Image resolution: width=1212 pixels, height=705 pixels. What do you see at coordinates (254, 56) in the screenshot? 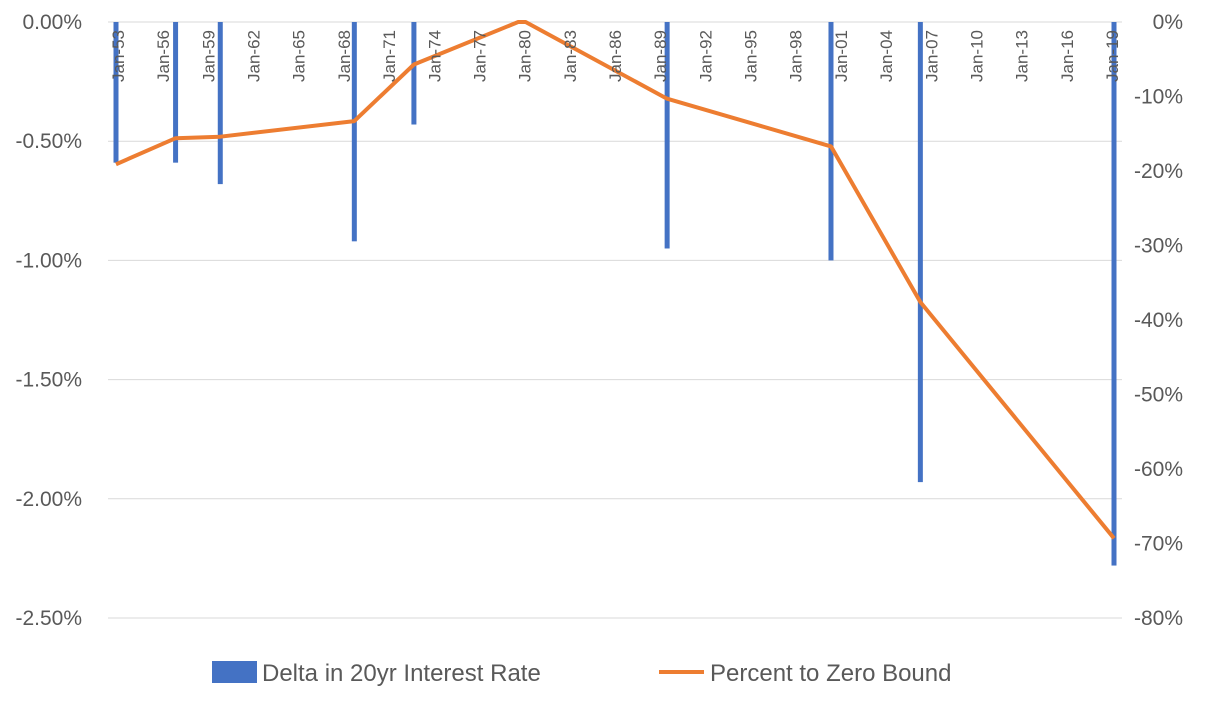
I see `x-axis-tick-label: Jan-62` at bounding box center [254, 56].